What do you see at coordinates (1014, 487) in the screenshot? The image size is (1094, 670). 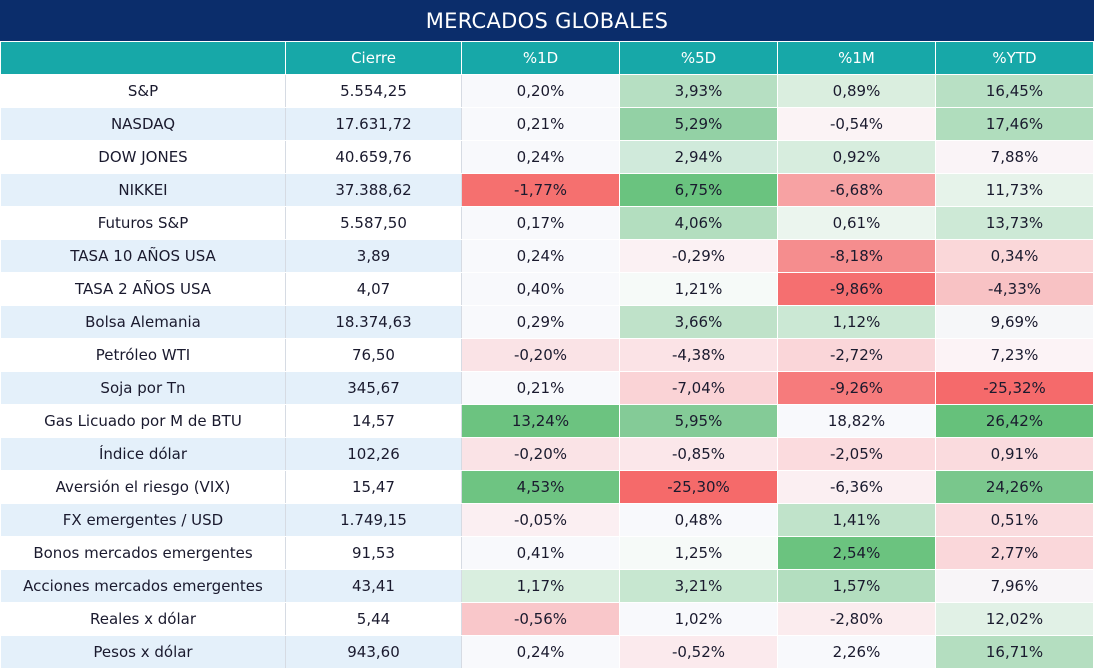 I see `row-ytd-cell: 24,26%` at bounding box center [1014, 487].